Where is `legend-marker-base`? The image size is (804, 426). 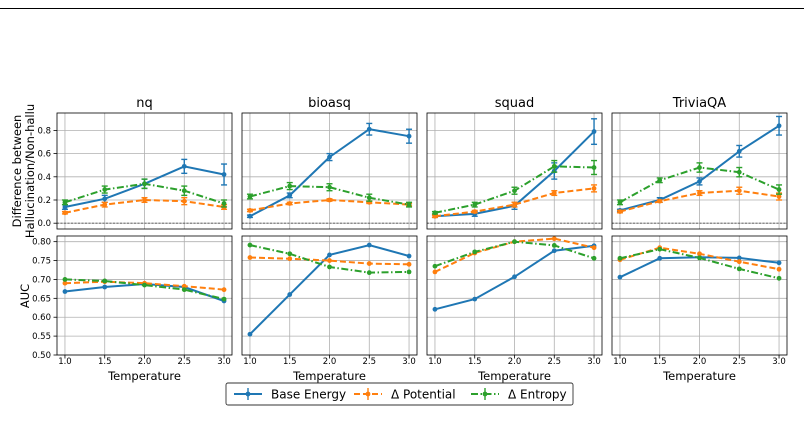
legend-marker-base is located at coordinates (248, 394).